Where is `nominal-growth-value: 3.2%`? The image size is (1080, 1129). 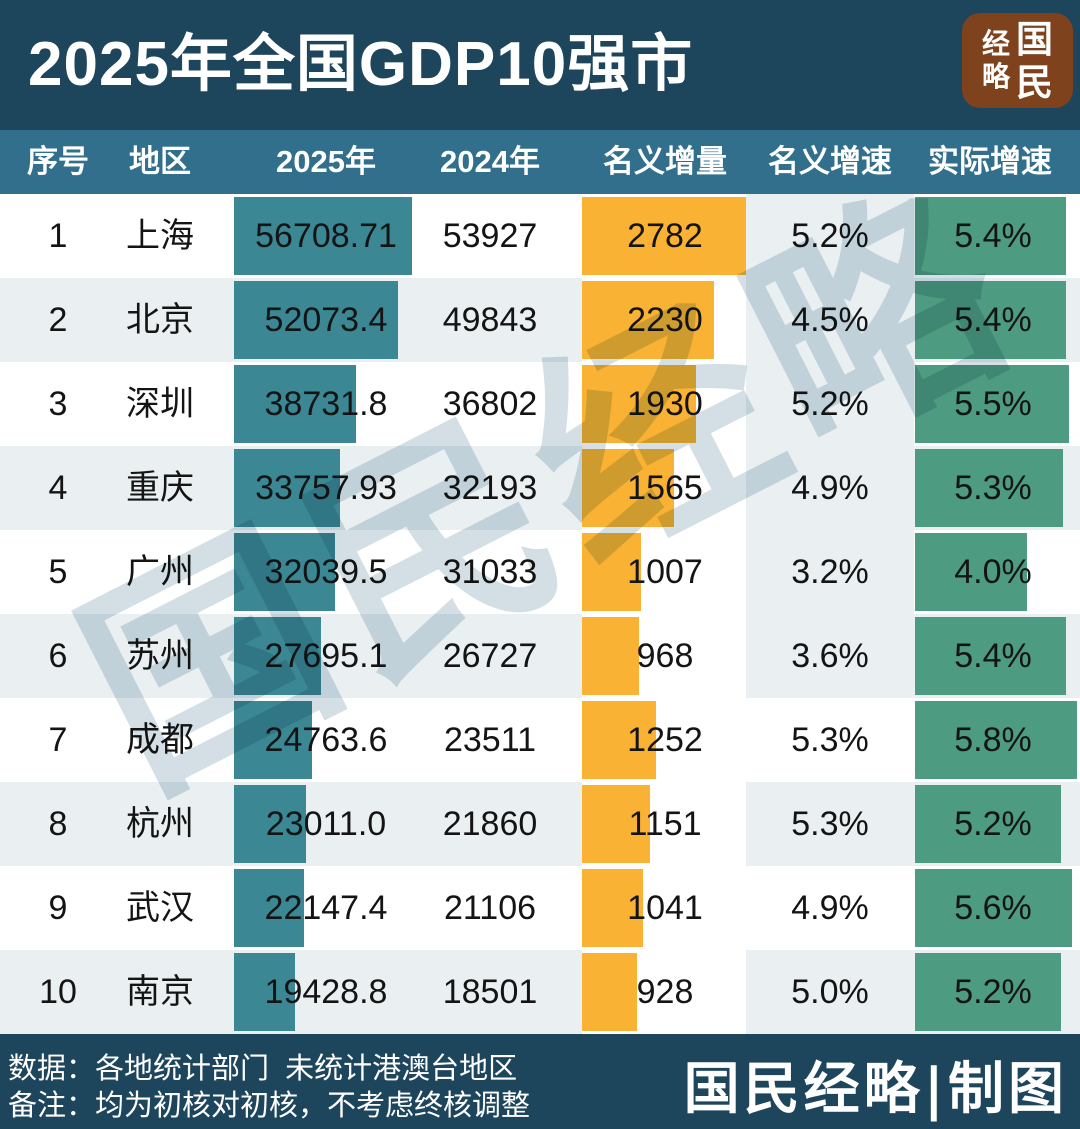 nominal-growth-value: 3.2% is located at coordinates (830, 572).